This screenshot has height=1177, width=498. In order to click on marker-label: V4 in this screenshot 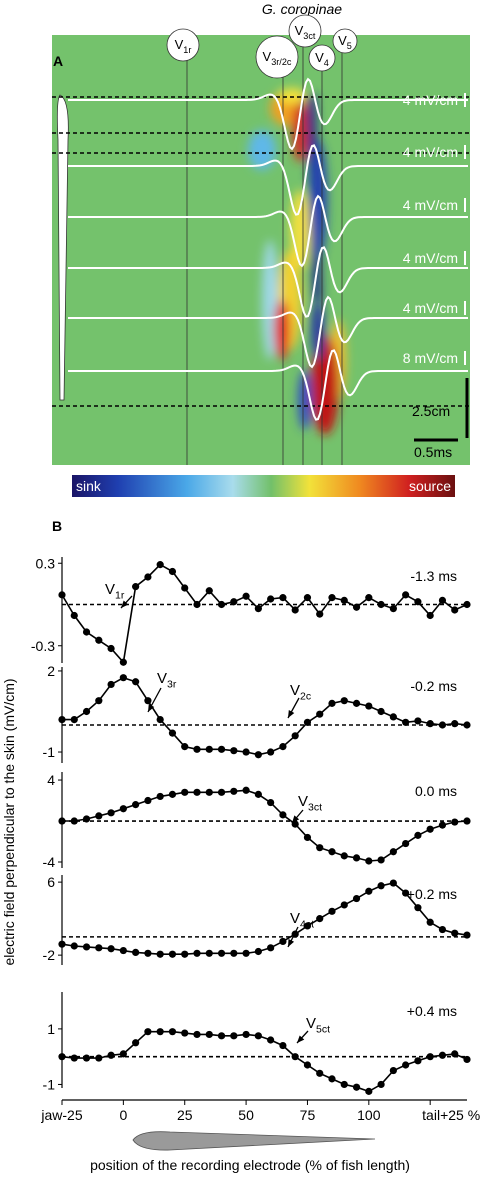, I will do `click(322, 59)`.